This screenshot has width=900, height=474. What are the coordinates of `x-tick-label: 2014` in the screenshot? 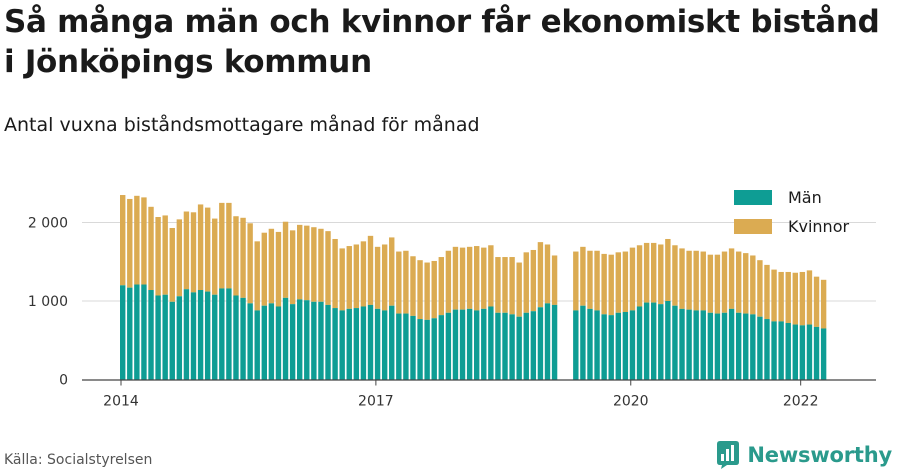 It's located at (121, 402).